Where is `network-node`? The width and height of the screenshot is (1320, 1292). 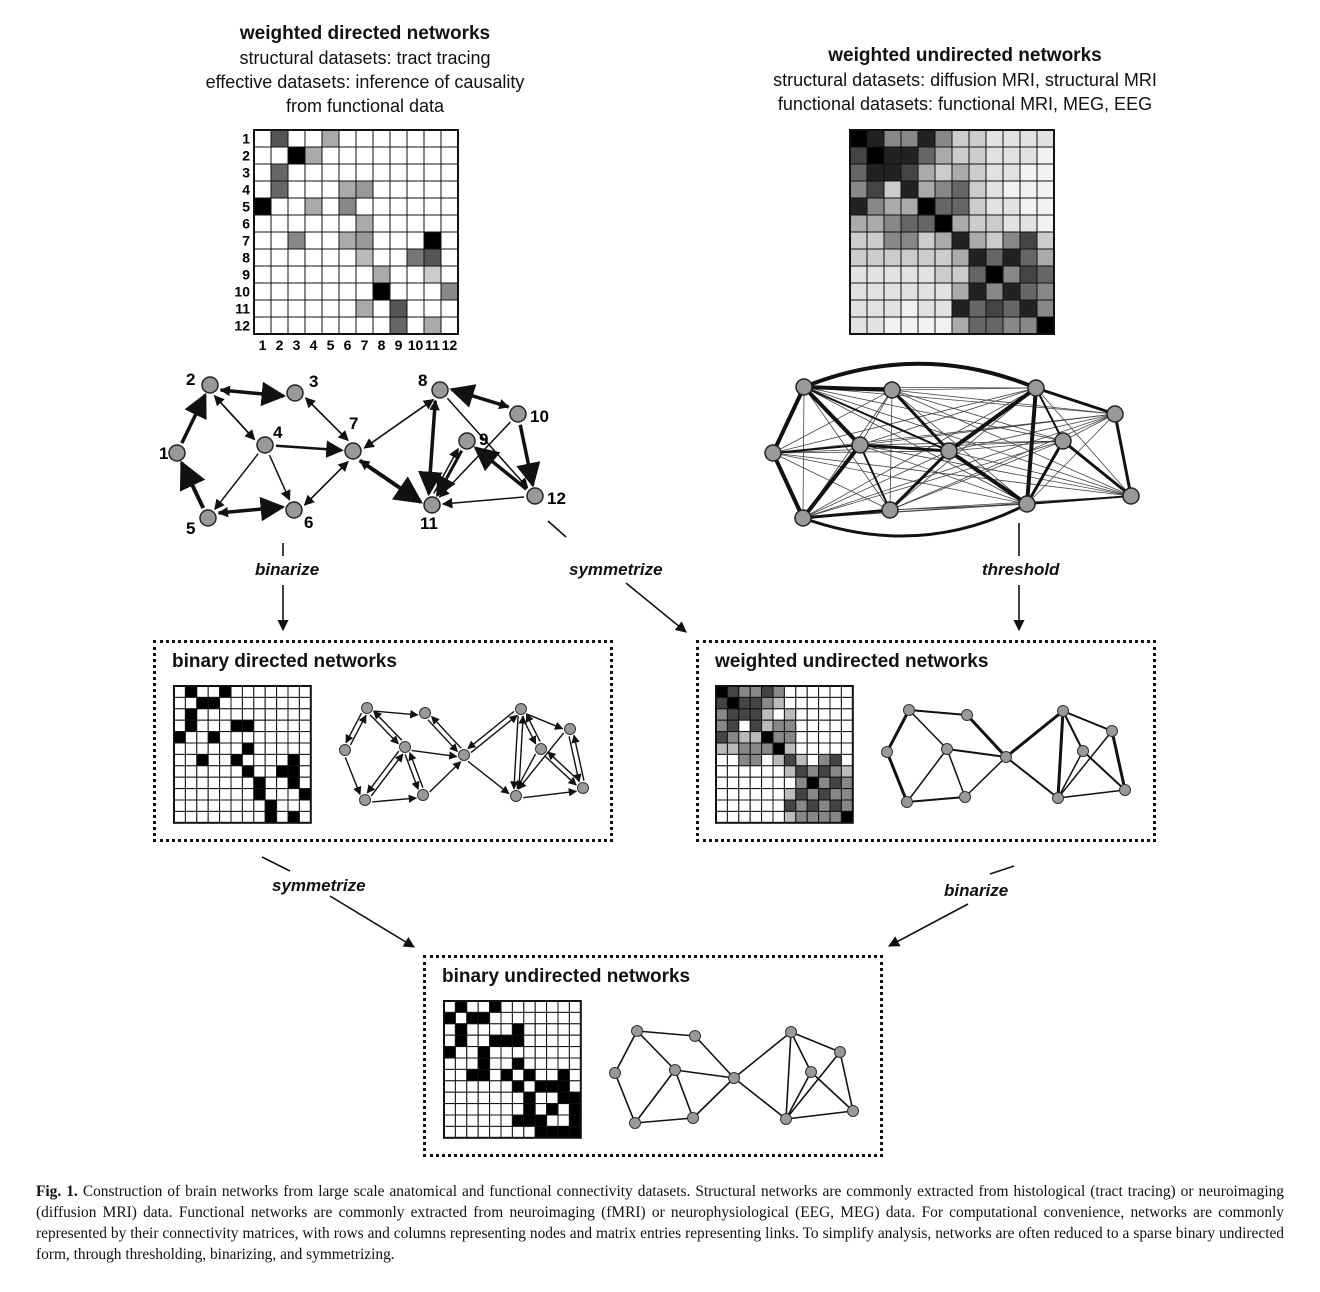
network-node is located at coordinates (432, 505).